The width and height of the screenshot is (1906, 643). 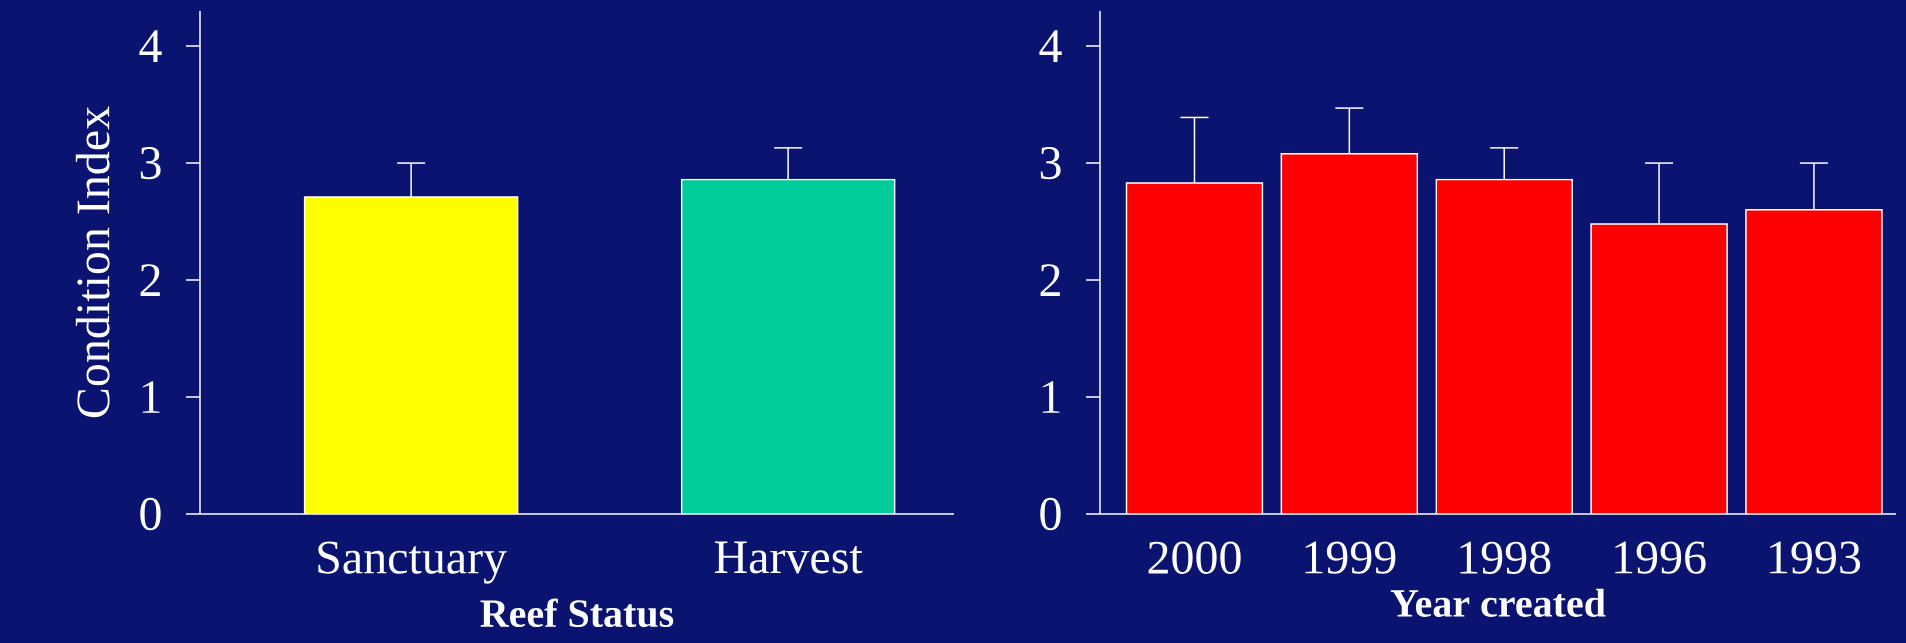 I want to click on x-axis-title: Reef Status, so click(x=577, y=613).